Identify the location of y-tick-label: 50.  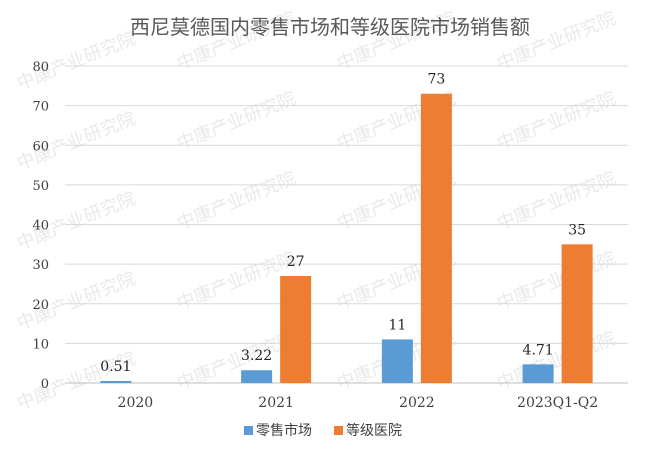
(40, 186).